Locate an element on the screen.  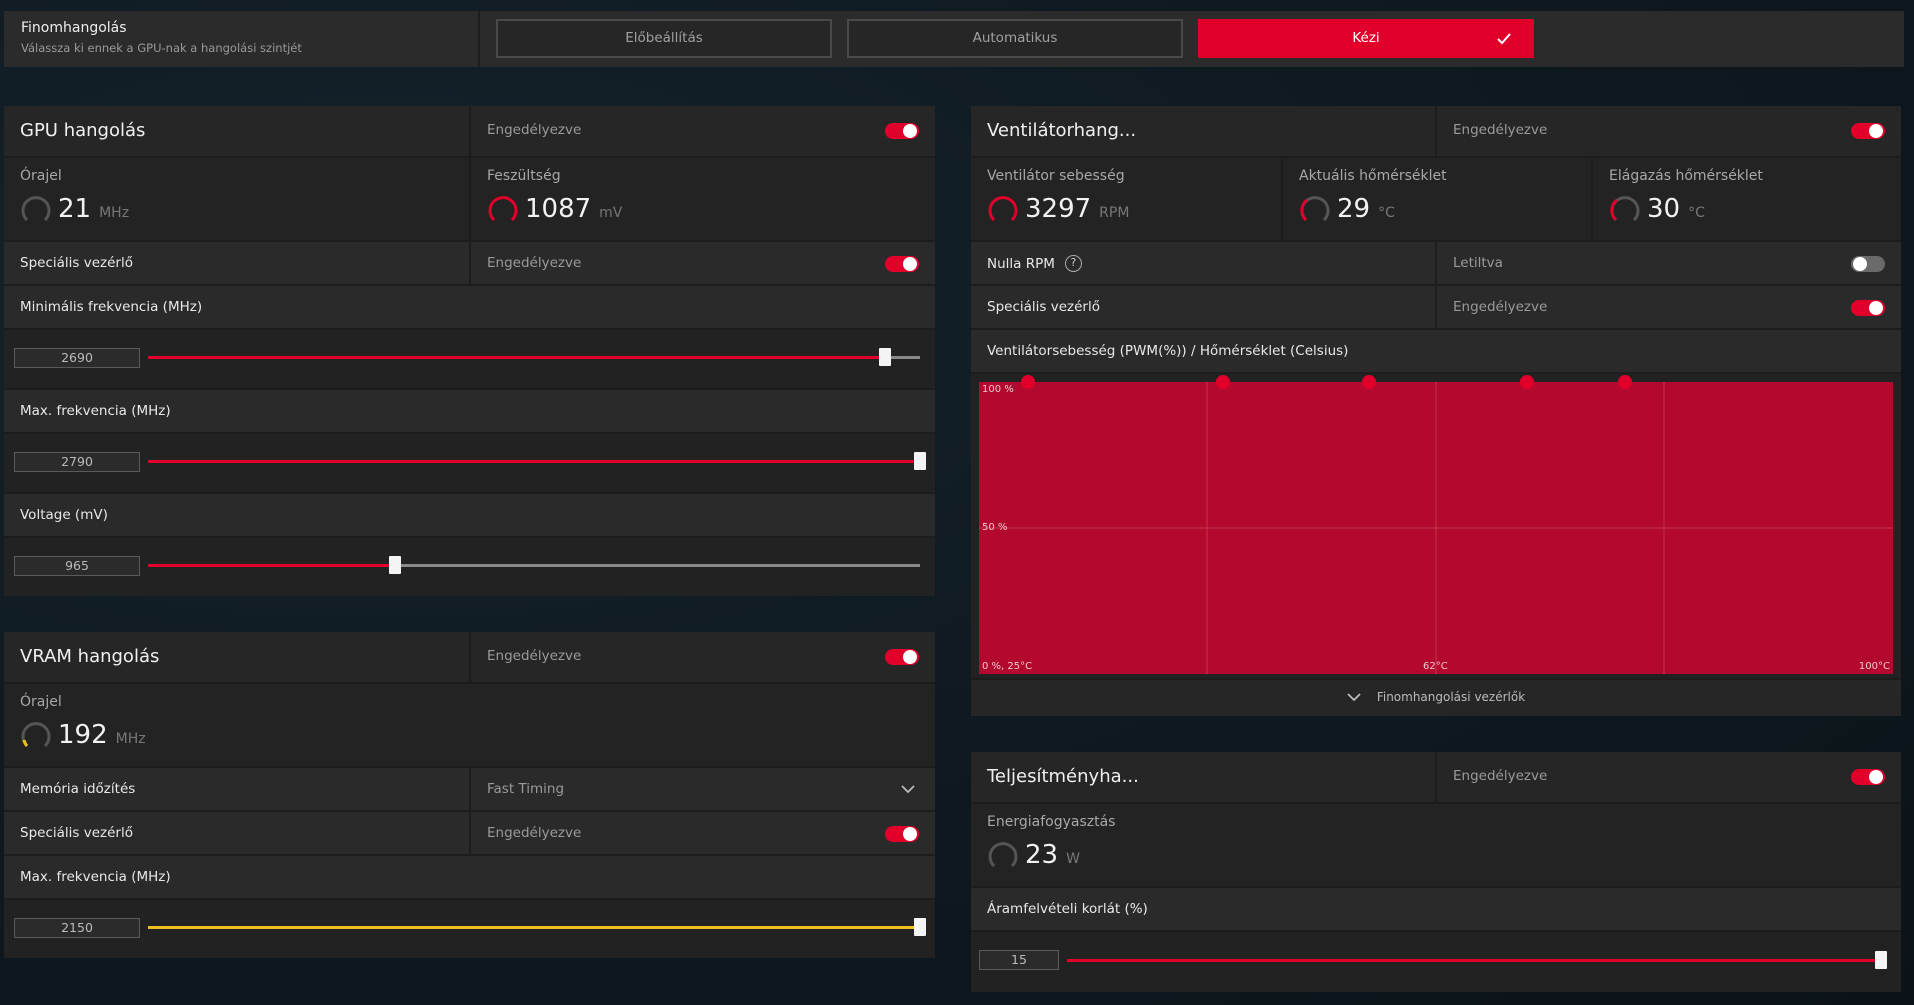
gpu-min-freq-slider is located at coordinates (534, 357).